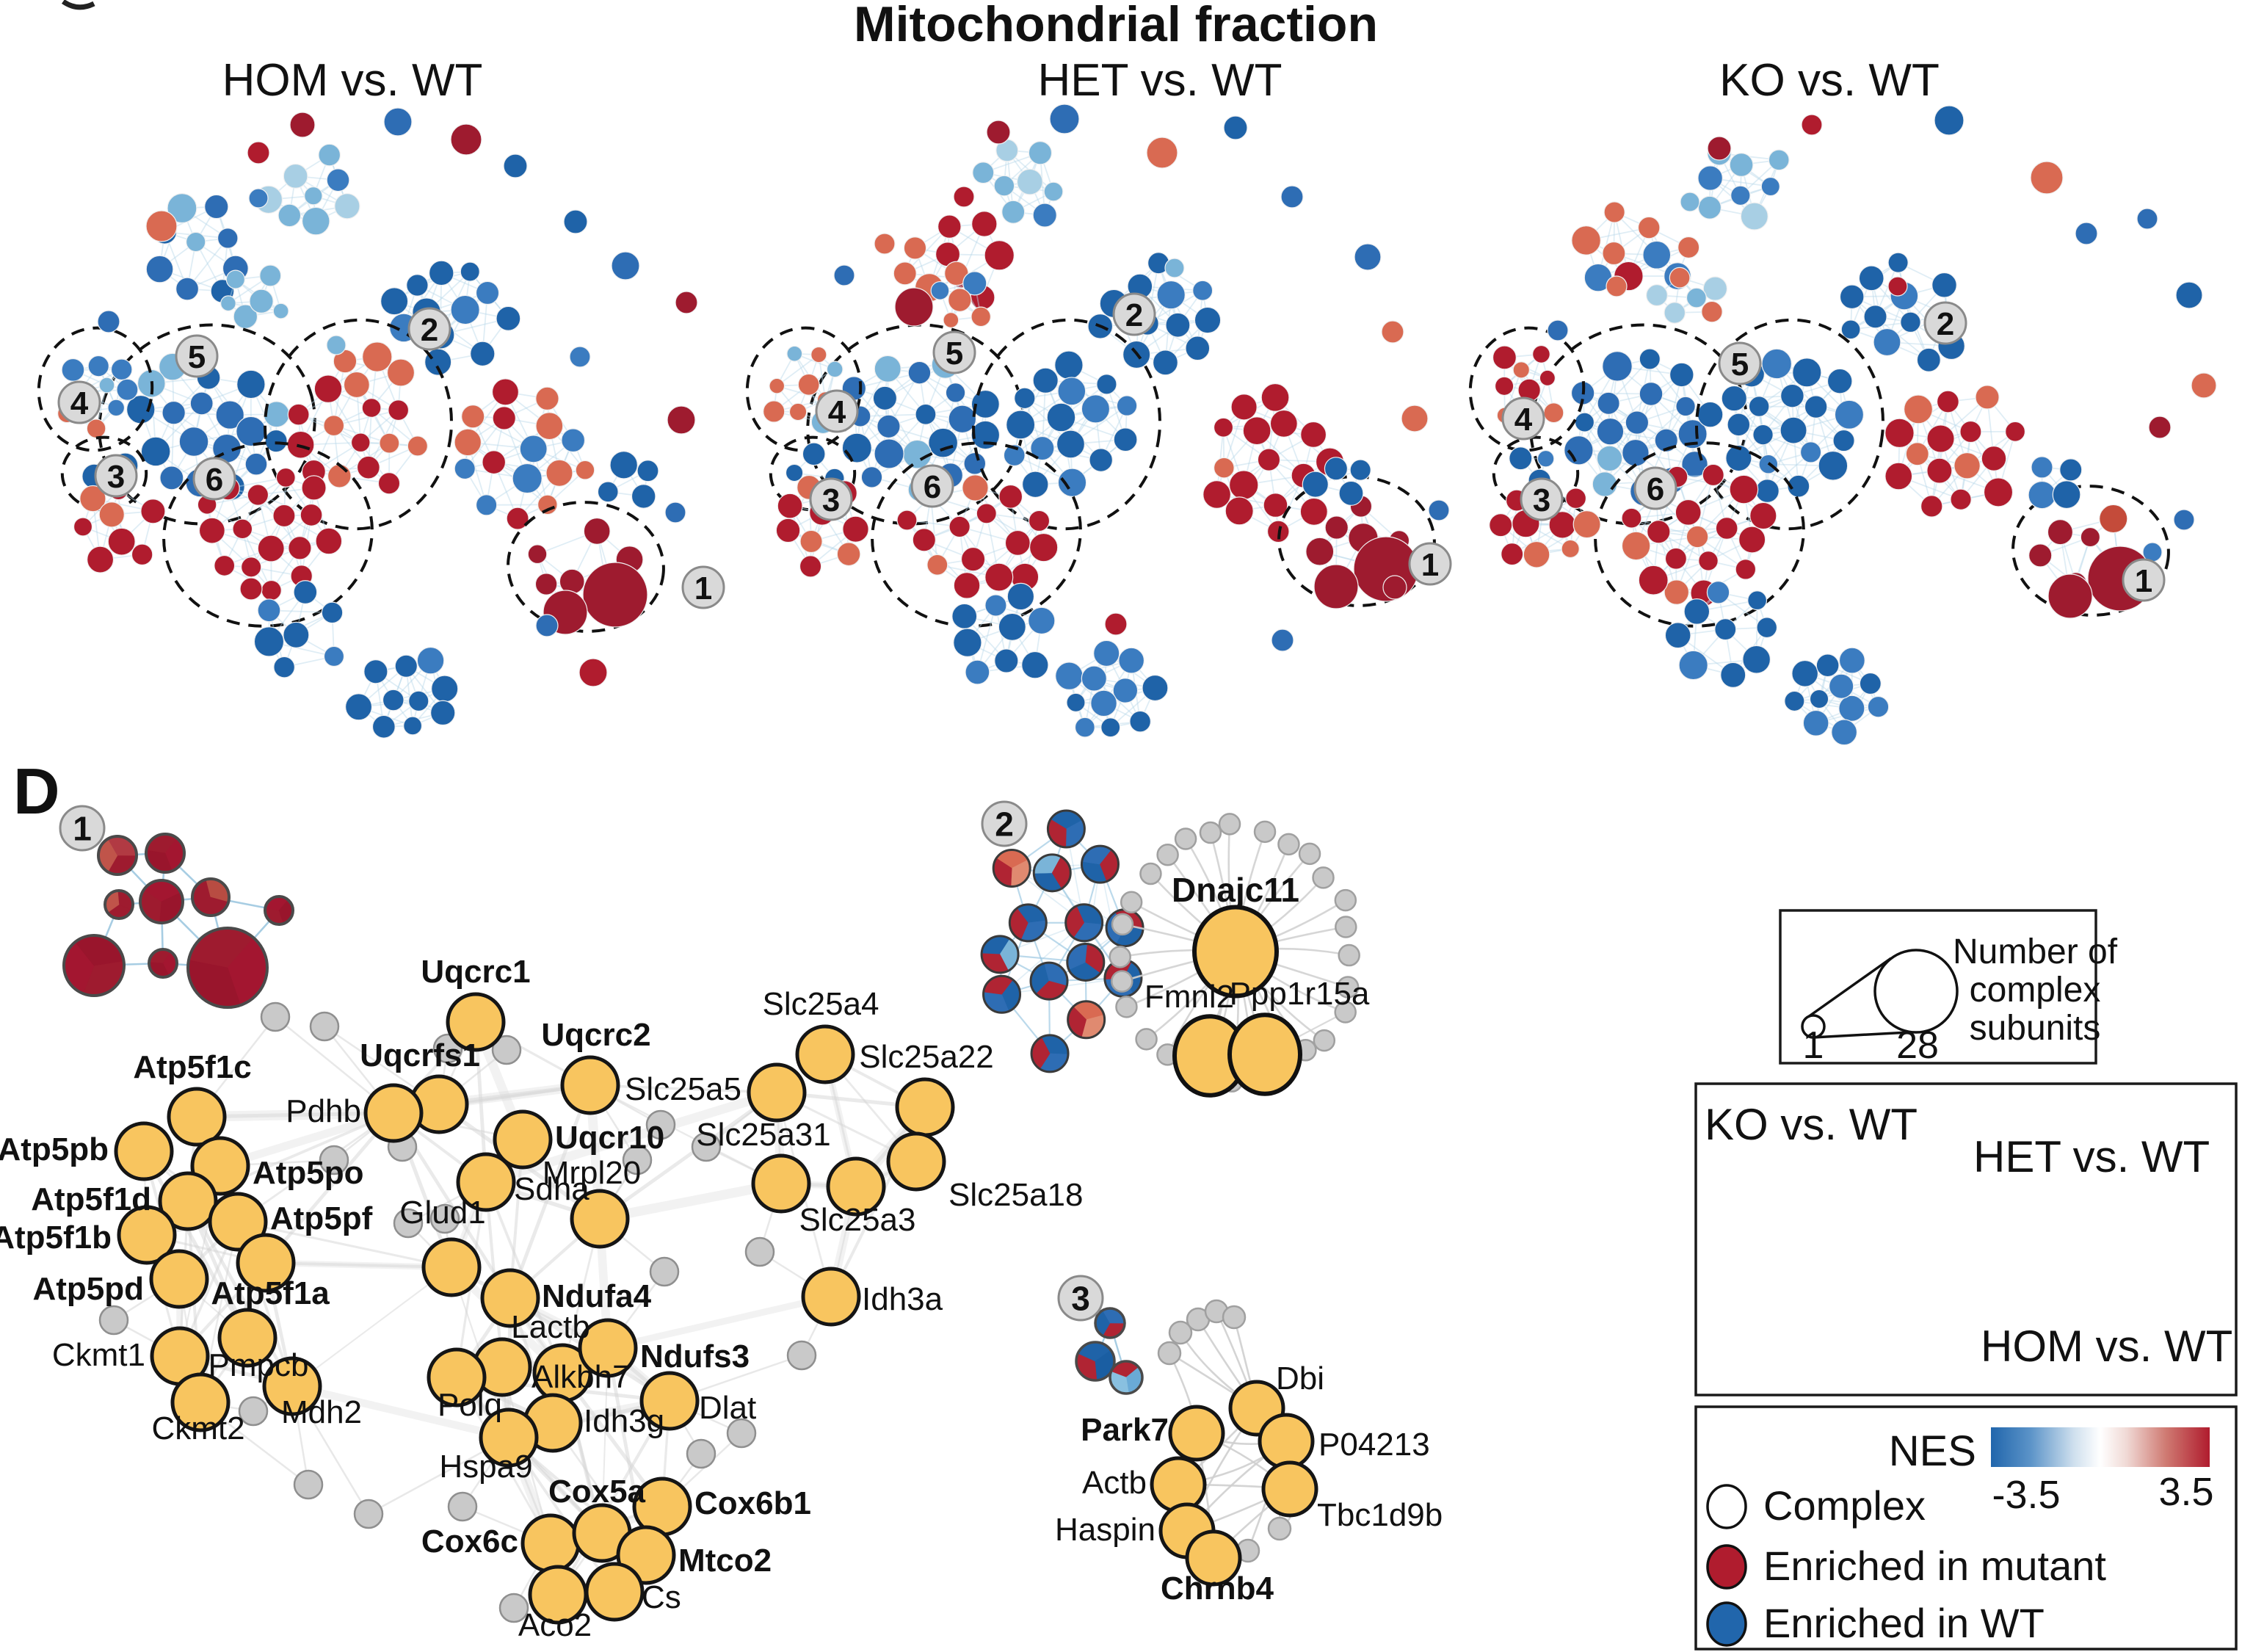 The image size is (2242, 1652). I want to click on gene-node-Slc25a31, so click(781, 1183).